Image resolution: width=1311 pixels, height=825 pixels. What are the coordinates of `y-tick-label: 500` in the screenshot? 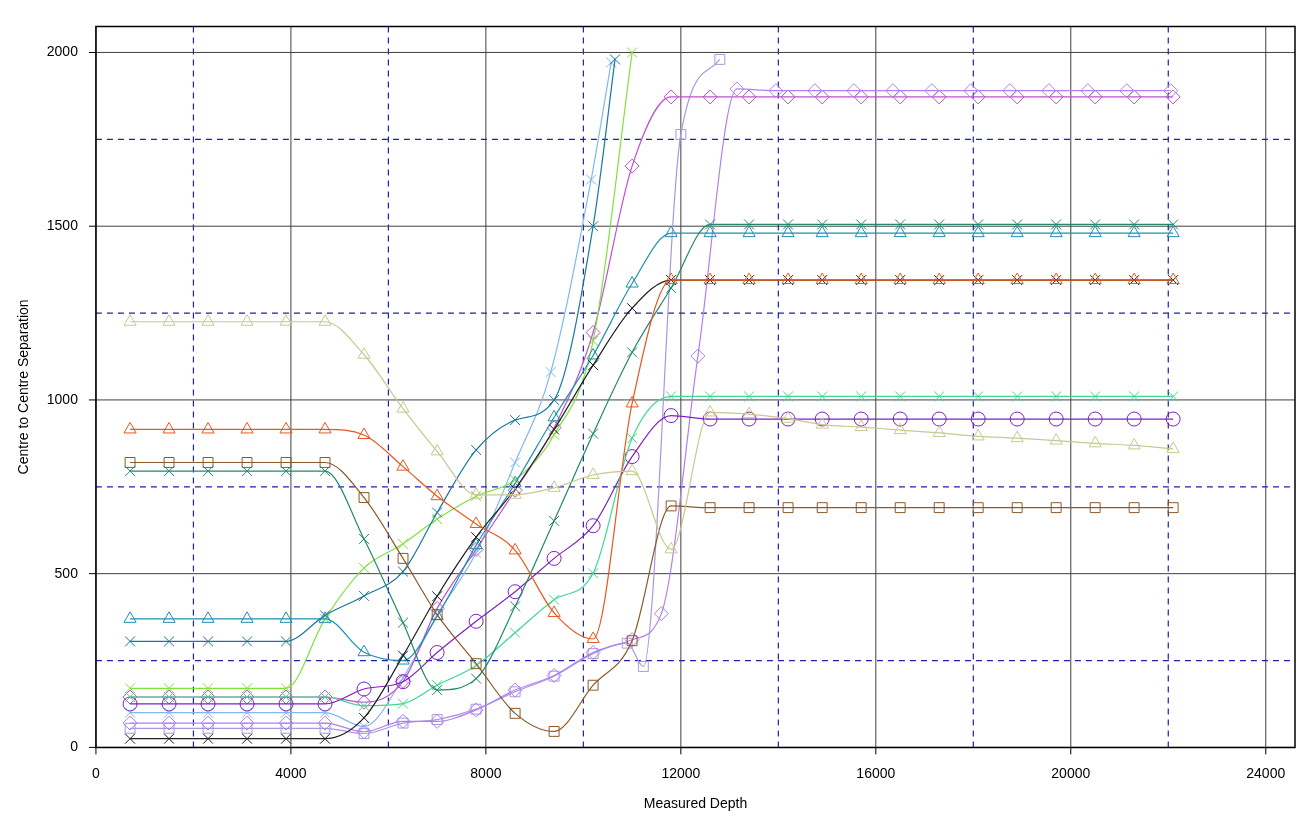 It's located at (66, 572).